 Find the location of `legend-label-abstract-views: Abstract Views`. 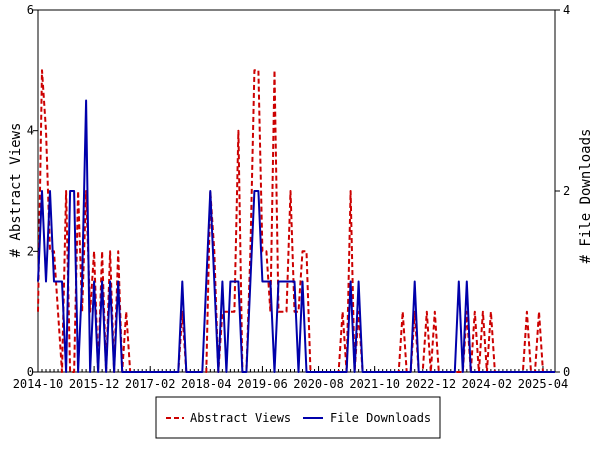

legend-label-abstract-views: Abstract Views is located at coordinates (240, 418).